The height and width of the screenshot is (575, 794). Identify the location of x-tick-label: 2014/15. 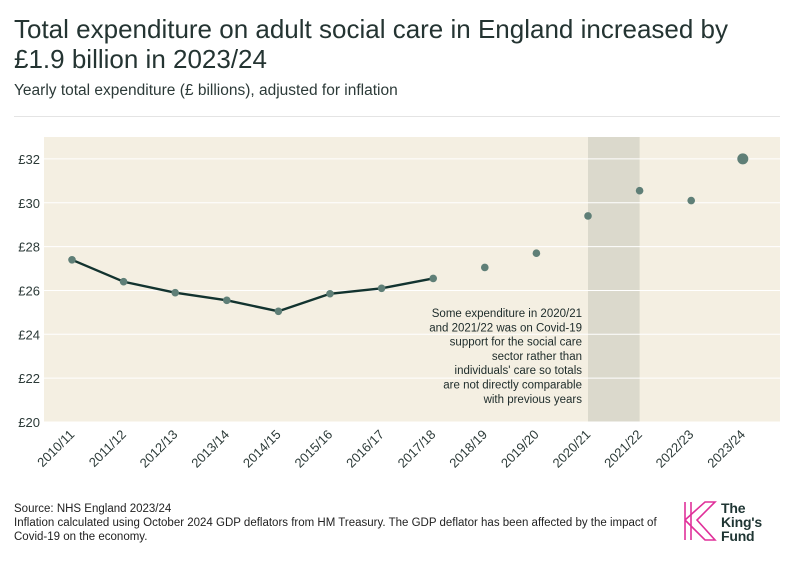
(262, 449).